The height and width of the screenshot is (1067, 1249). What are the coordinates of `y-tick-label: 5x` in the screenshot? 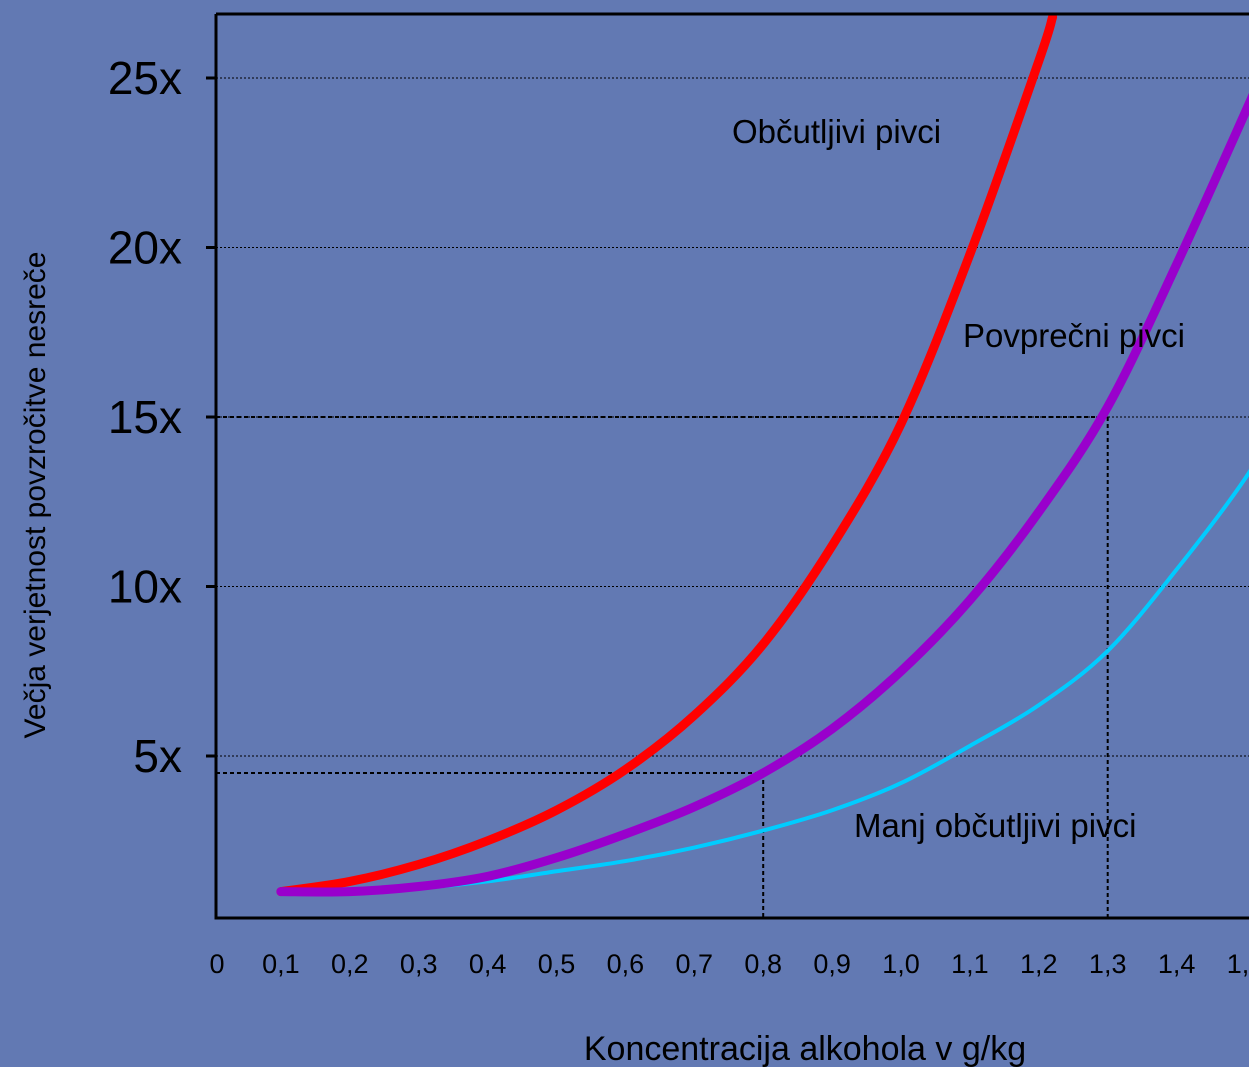 It's located at (157, 756).